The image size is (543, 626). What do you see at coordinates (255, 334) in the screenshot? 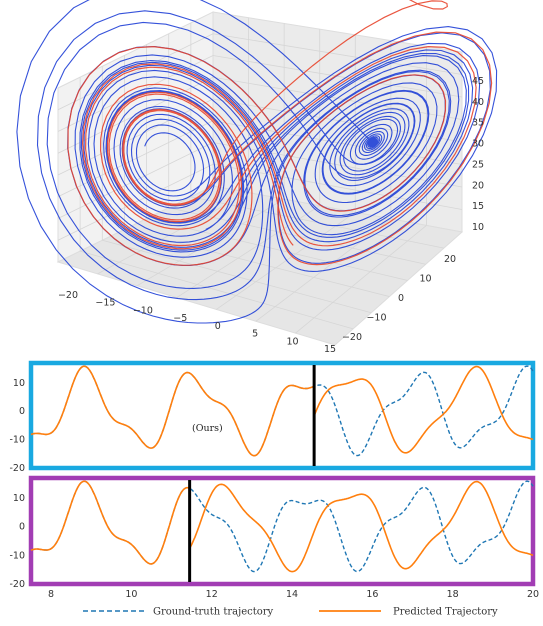
I see `x-tick-label: 5` at bounding box center [255, 334].